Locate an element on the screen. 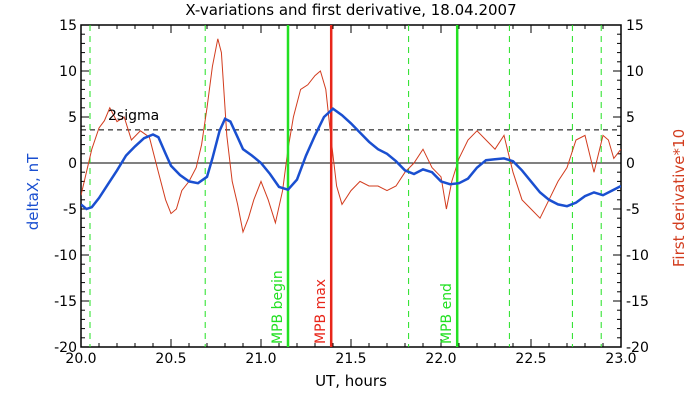  x-tick-label: 22.5 is located at coordinates (530, 359).